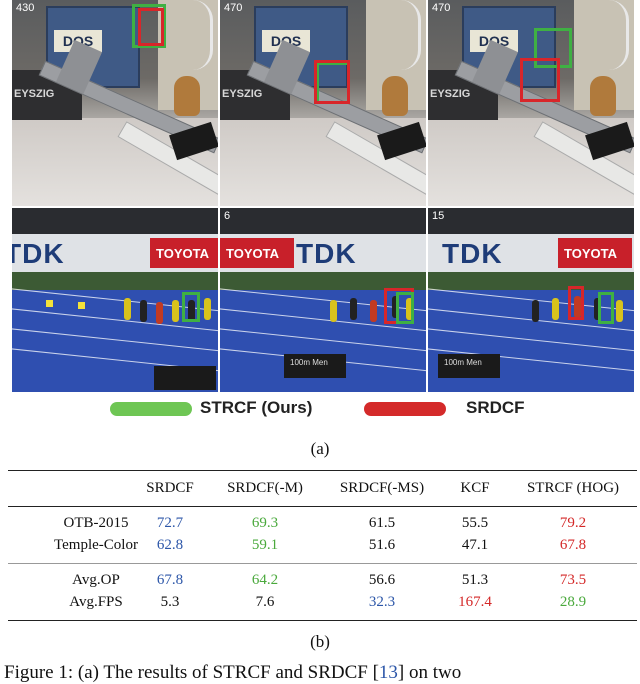 The height and width of the screenshot is (684, 640). What do you see at coordinates (322, 506) in the screenshot?
I see `table-header-rule` at bounding box center [322, 506].